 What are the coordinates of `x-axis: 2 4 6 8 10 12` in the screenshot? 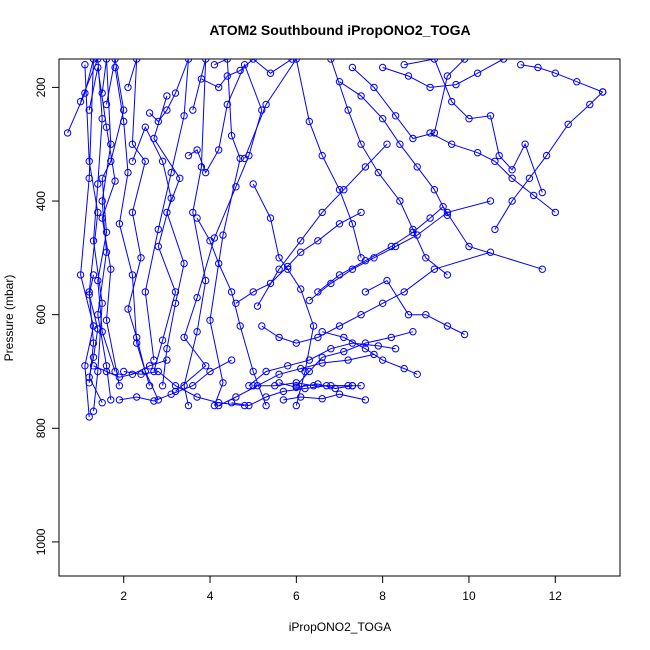 It's located at (341, 589).